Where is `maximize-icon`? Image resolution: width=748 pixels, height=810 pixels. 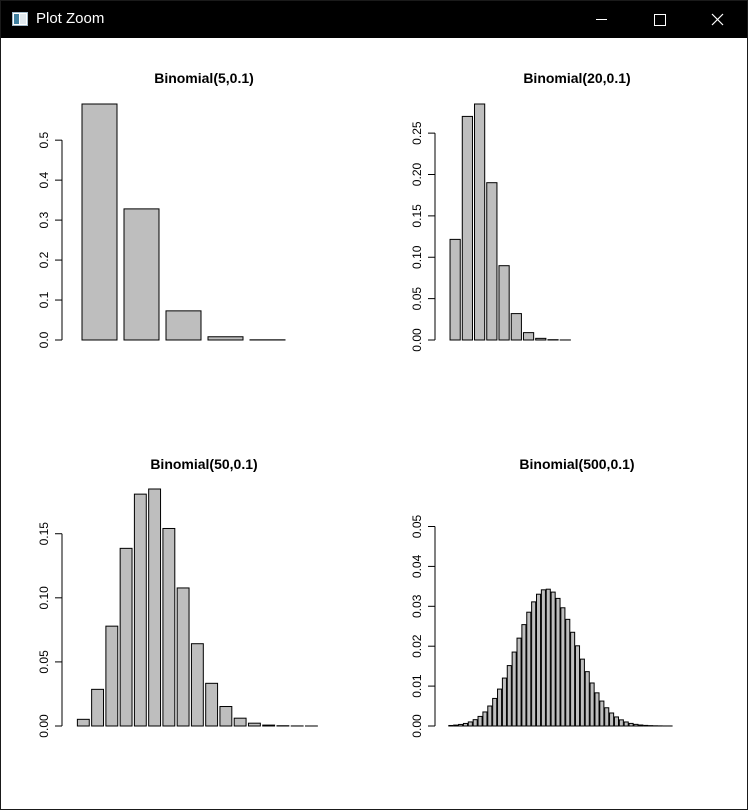
maximize-icon is located at coordinates (660, 20).